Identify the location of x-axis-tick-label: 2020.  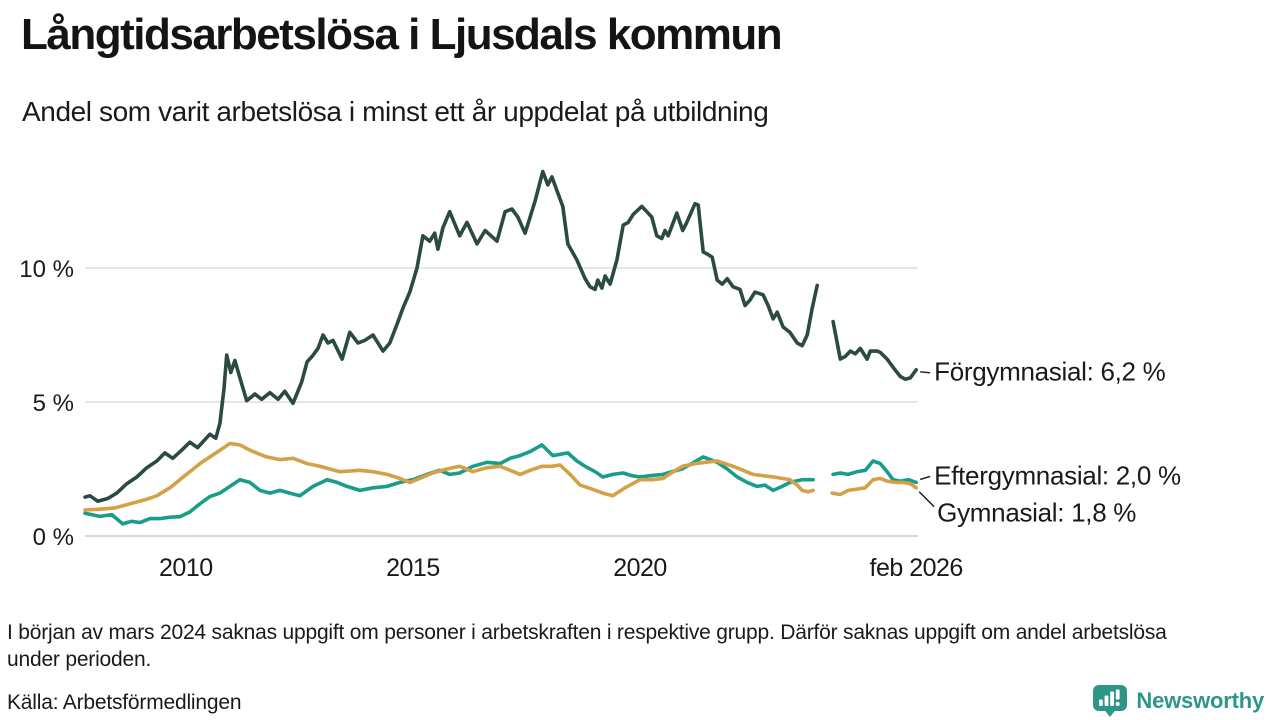
(640, 568).